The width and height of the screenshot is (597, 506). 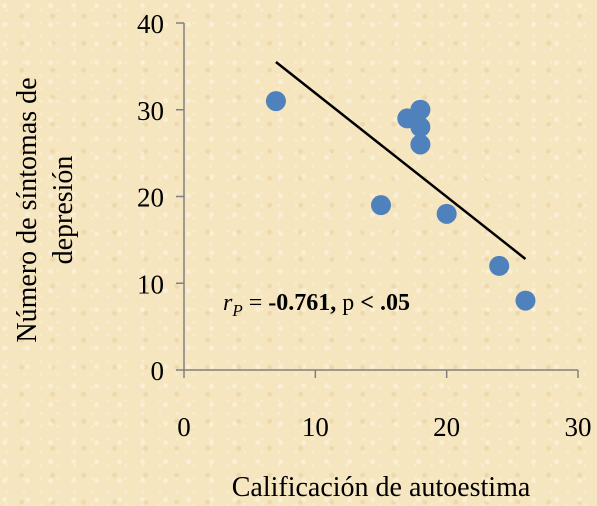 I want to click on correlation-annotation: rP = -0.761, p < .05, so click(x=316, y=305).